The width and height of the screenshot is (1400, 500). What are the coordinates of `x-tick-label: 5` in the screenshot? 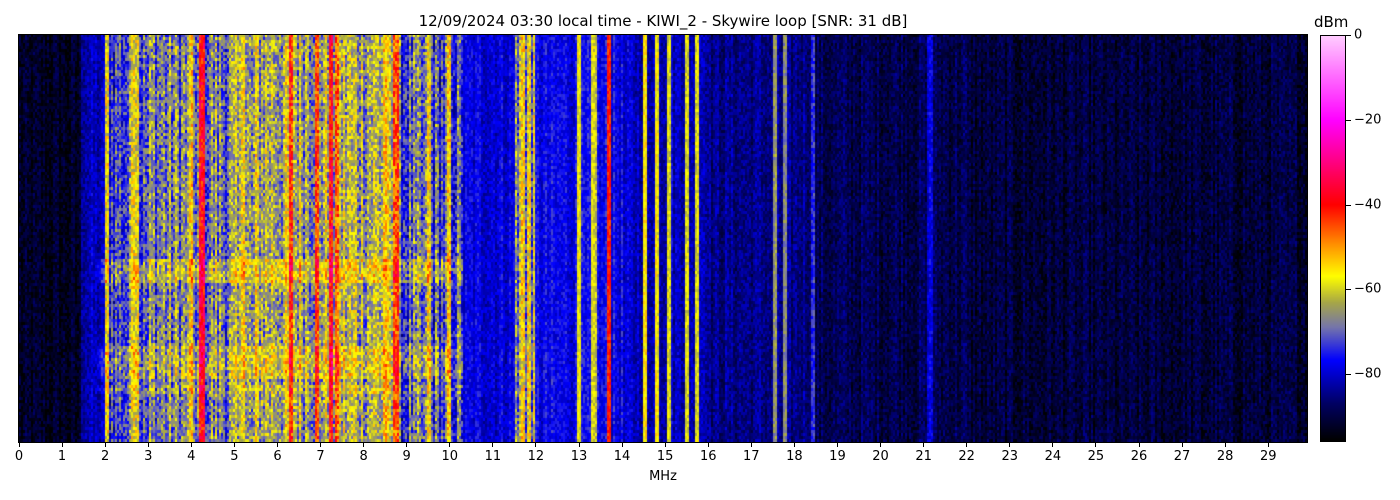 It's located at (234, 456).